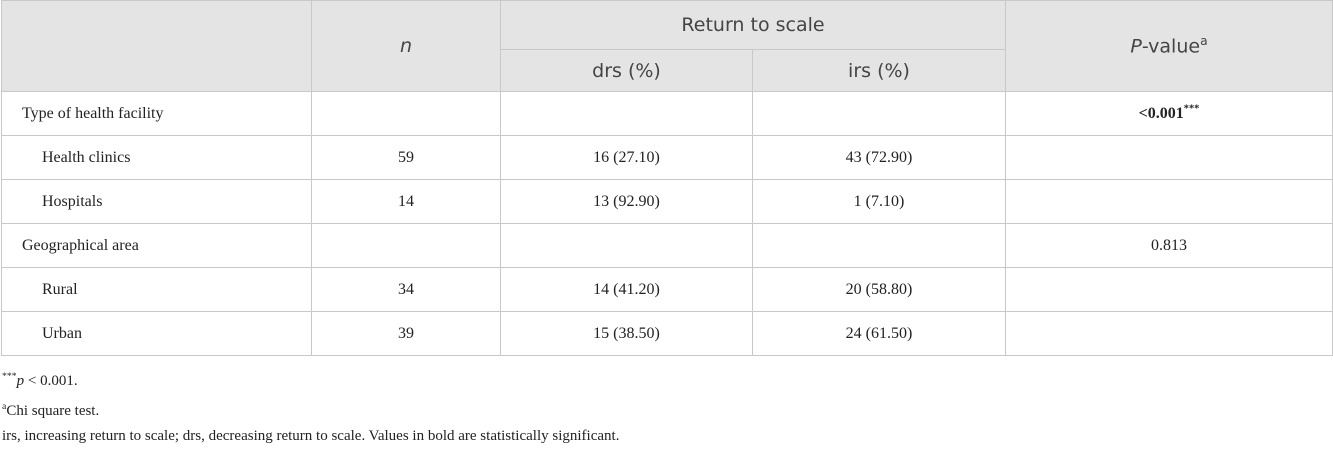 The width and height of the screenshot is (1333, 449). What do you see at coordinates (1161, 114) in the screenshot?
I see `text: <0.001` at bounding box center [1161, 114].